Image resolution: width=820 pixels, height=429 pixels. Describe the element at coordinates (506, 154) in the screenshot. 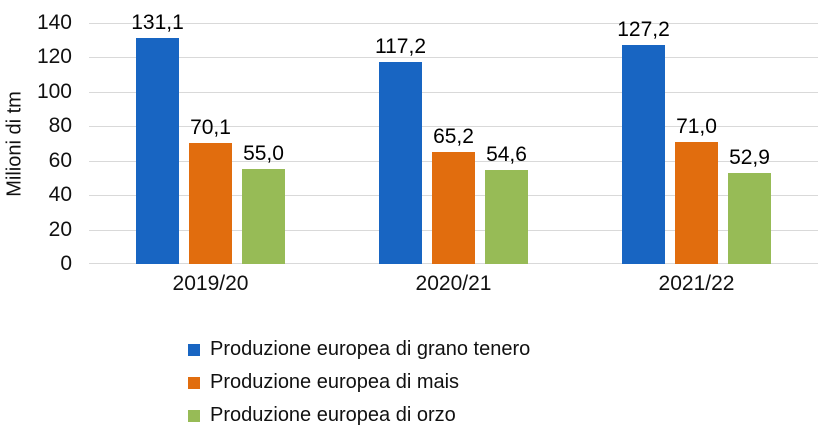

I see `bar-value-label: 54,6` at that location.